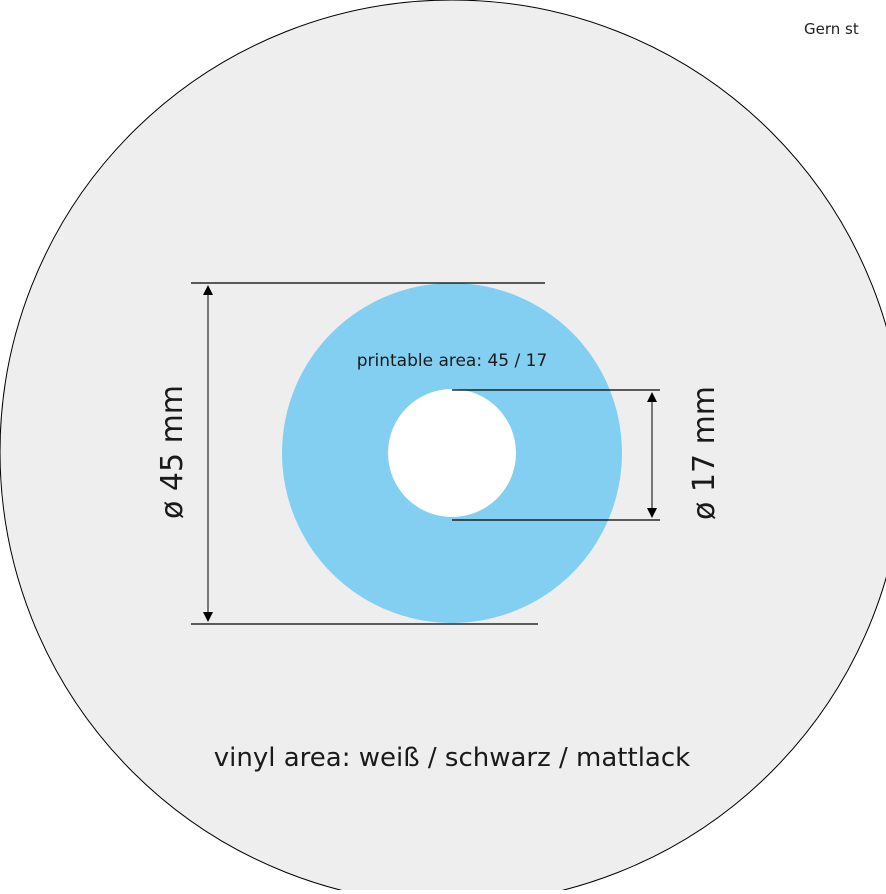 The image size is (886, 894). What do you see at coordinates (452, 758) in the screenshot?
I see `vinyl-area-label: vinyl area: weiß / schwarz / mattlack` at bounding box center [452, 758].